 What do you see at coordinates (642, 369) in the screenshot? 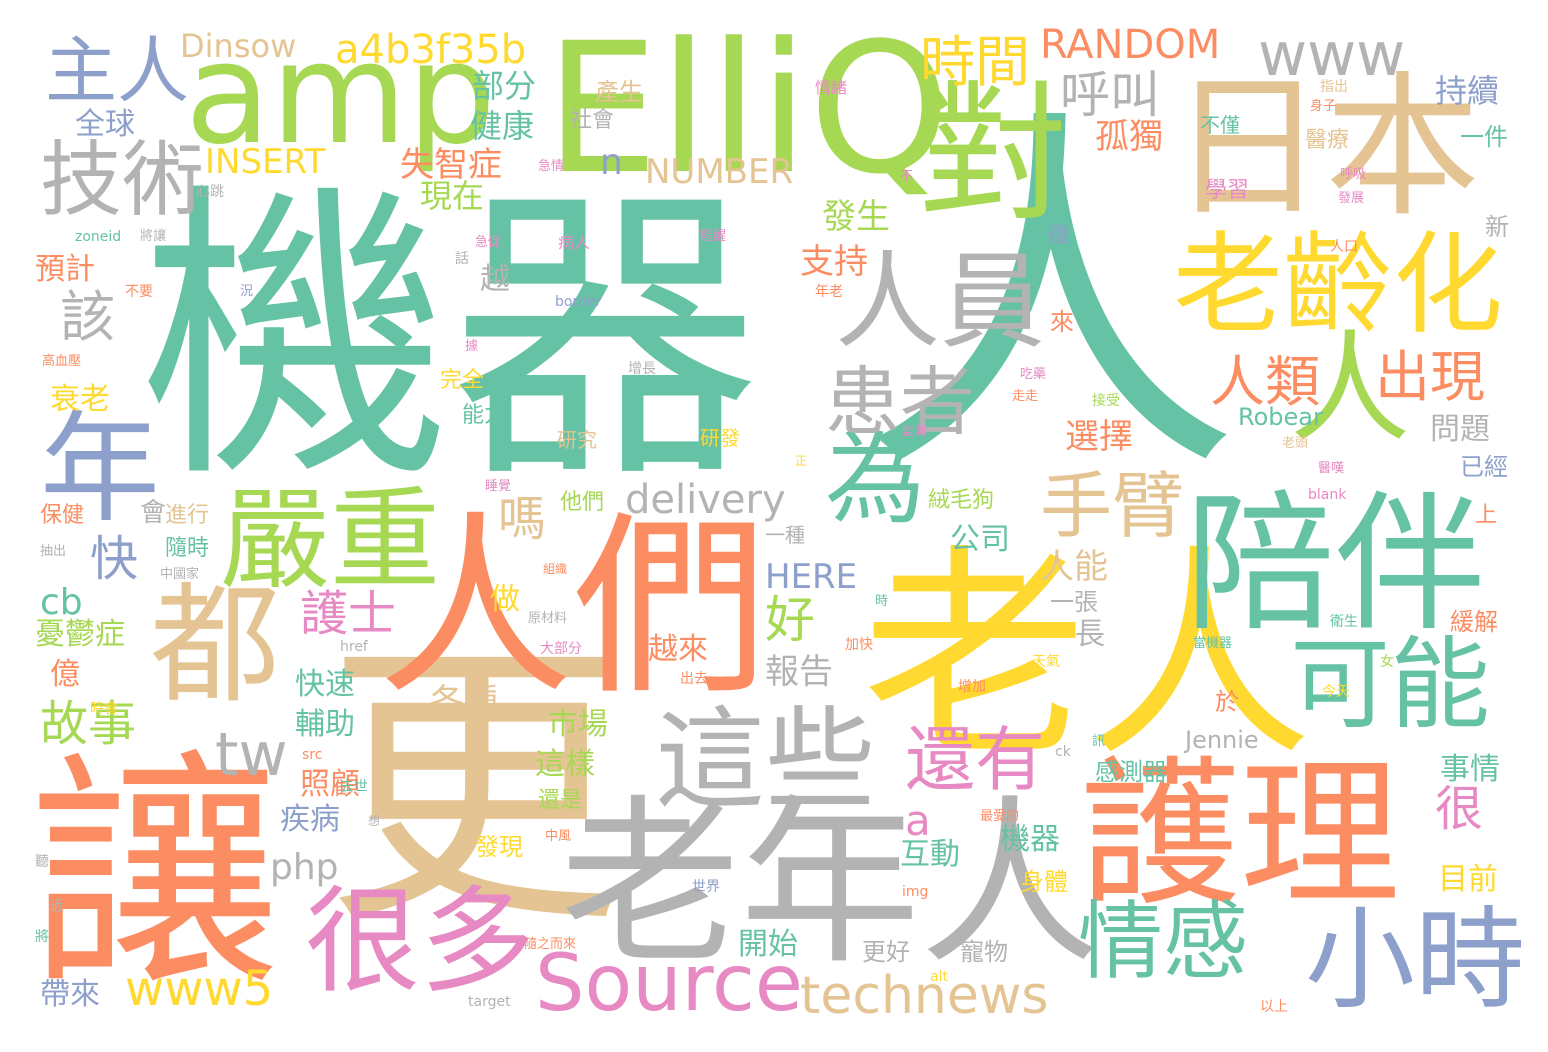
I see `cloud-word: 增長` at bounding box center [642, 369].